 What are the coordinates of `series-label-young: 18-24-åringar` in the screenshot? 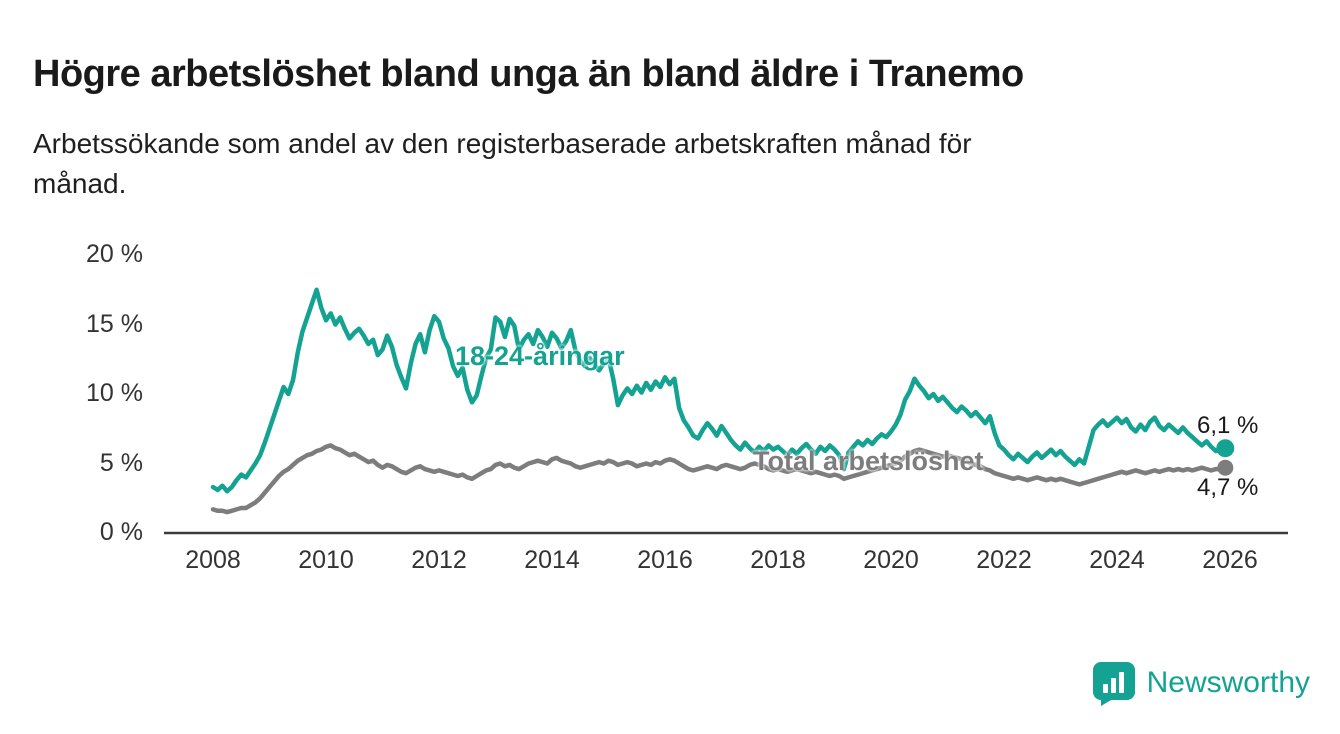 It's located at (540, 356).